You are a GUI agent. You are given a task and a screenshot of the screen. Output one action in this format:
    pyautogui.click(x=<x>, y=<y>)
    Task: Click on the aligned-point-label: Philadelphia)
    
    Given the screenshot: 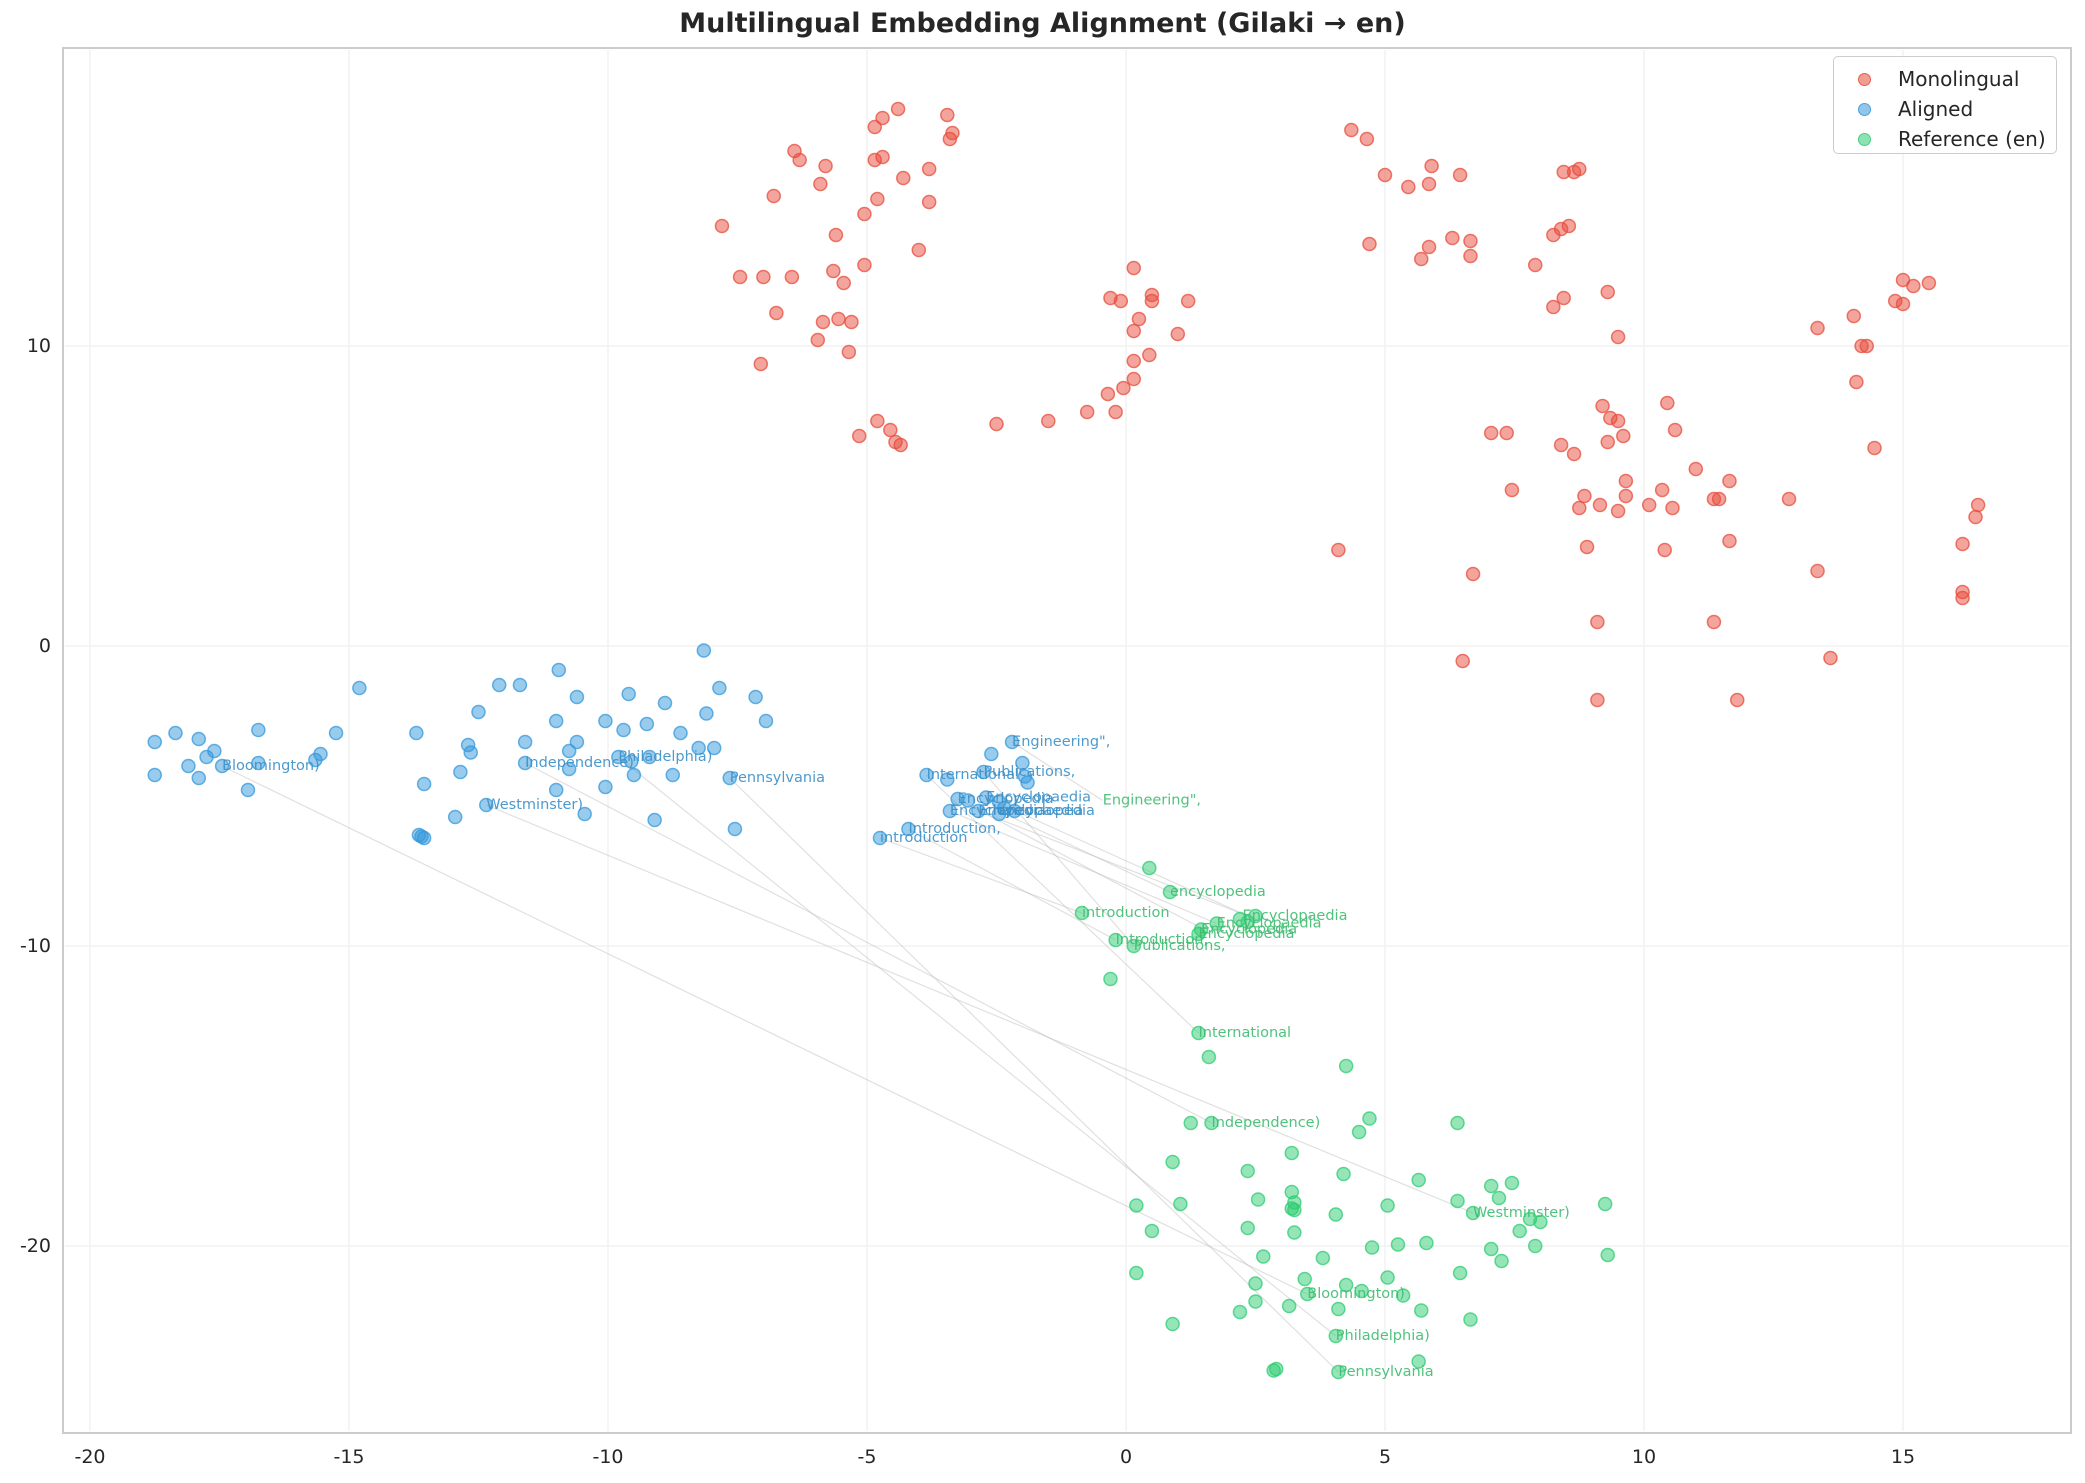 What is the action you would take?
    pyautogui.click(x=665, y=757)
    